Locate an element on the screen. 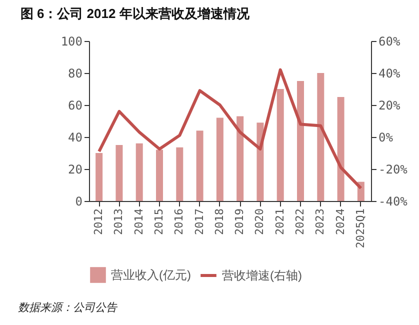 The height and width of the screenshot is (325, 419). x-tick-label: 2025Q1 is located at coordinates (360, 228).